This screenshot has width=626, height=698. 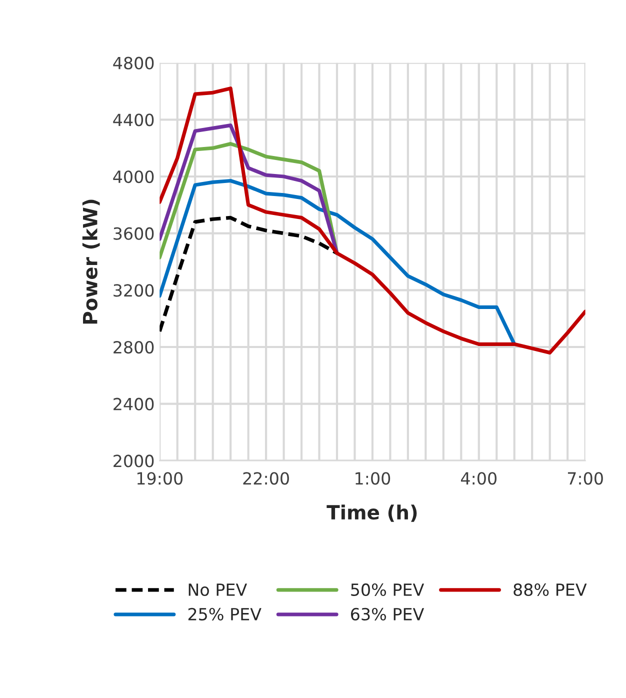 What do you see at coordinates (218, 590) in the screenshot?
I see `legend-label: No PEV` at bounding box center [218, 590].